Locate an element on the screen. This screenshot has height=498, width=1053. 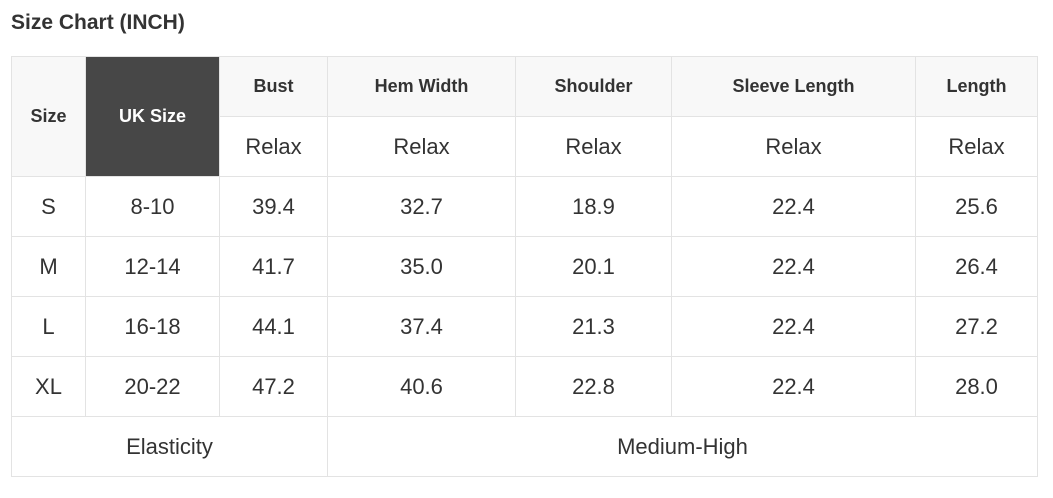
table-cell: 41.7 is located at coordinates (273, 266).